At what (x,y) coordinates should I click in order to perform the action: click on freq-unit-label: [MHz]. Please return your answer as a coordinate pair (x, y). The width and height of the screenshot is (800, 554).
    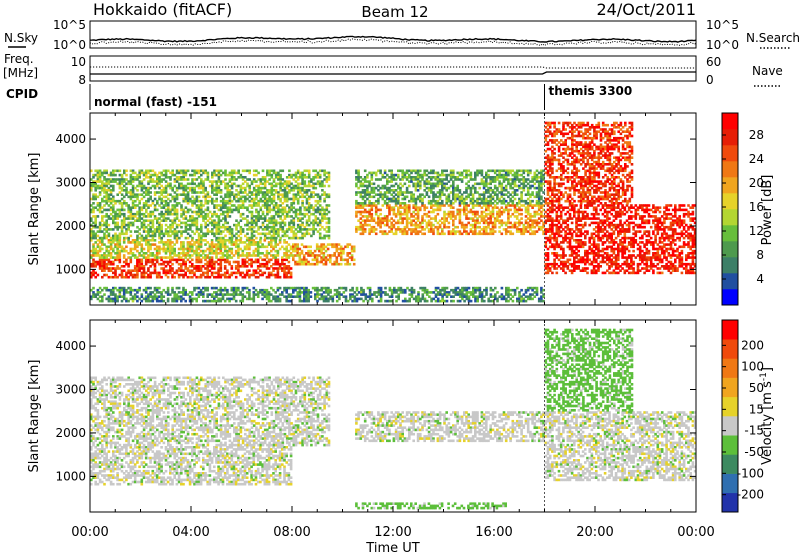
    Looking at the image, I should click on (20, 73).